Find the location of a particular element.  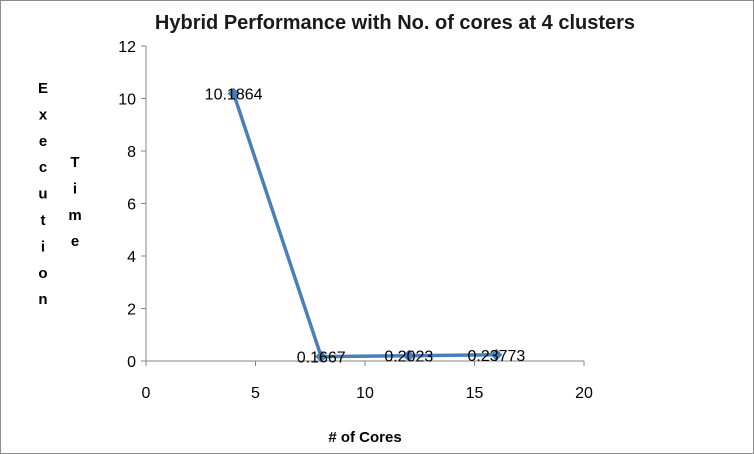

y-tick-label: 12 is located at coordinates (127, 47).